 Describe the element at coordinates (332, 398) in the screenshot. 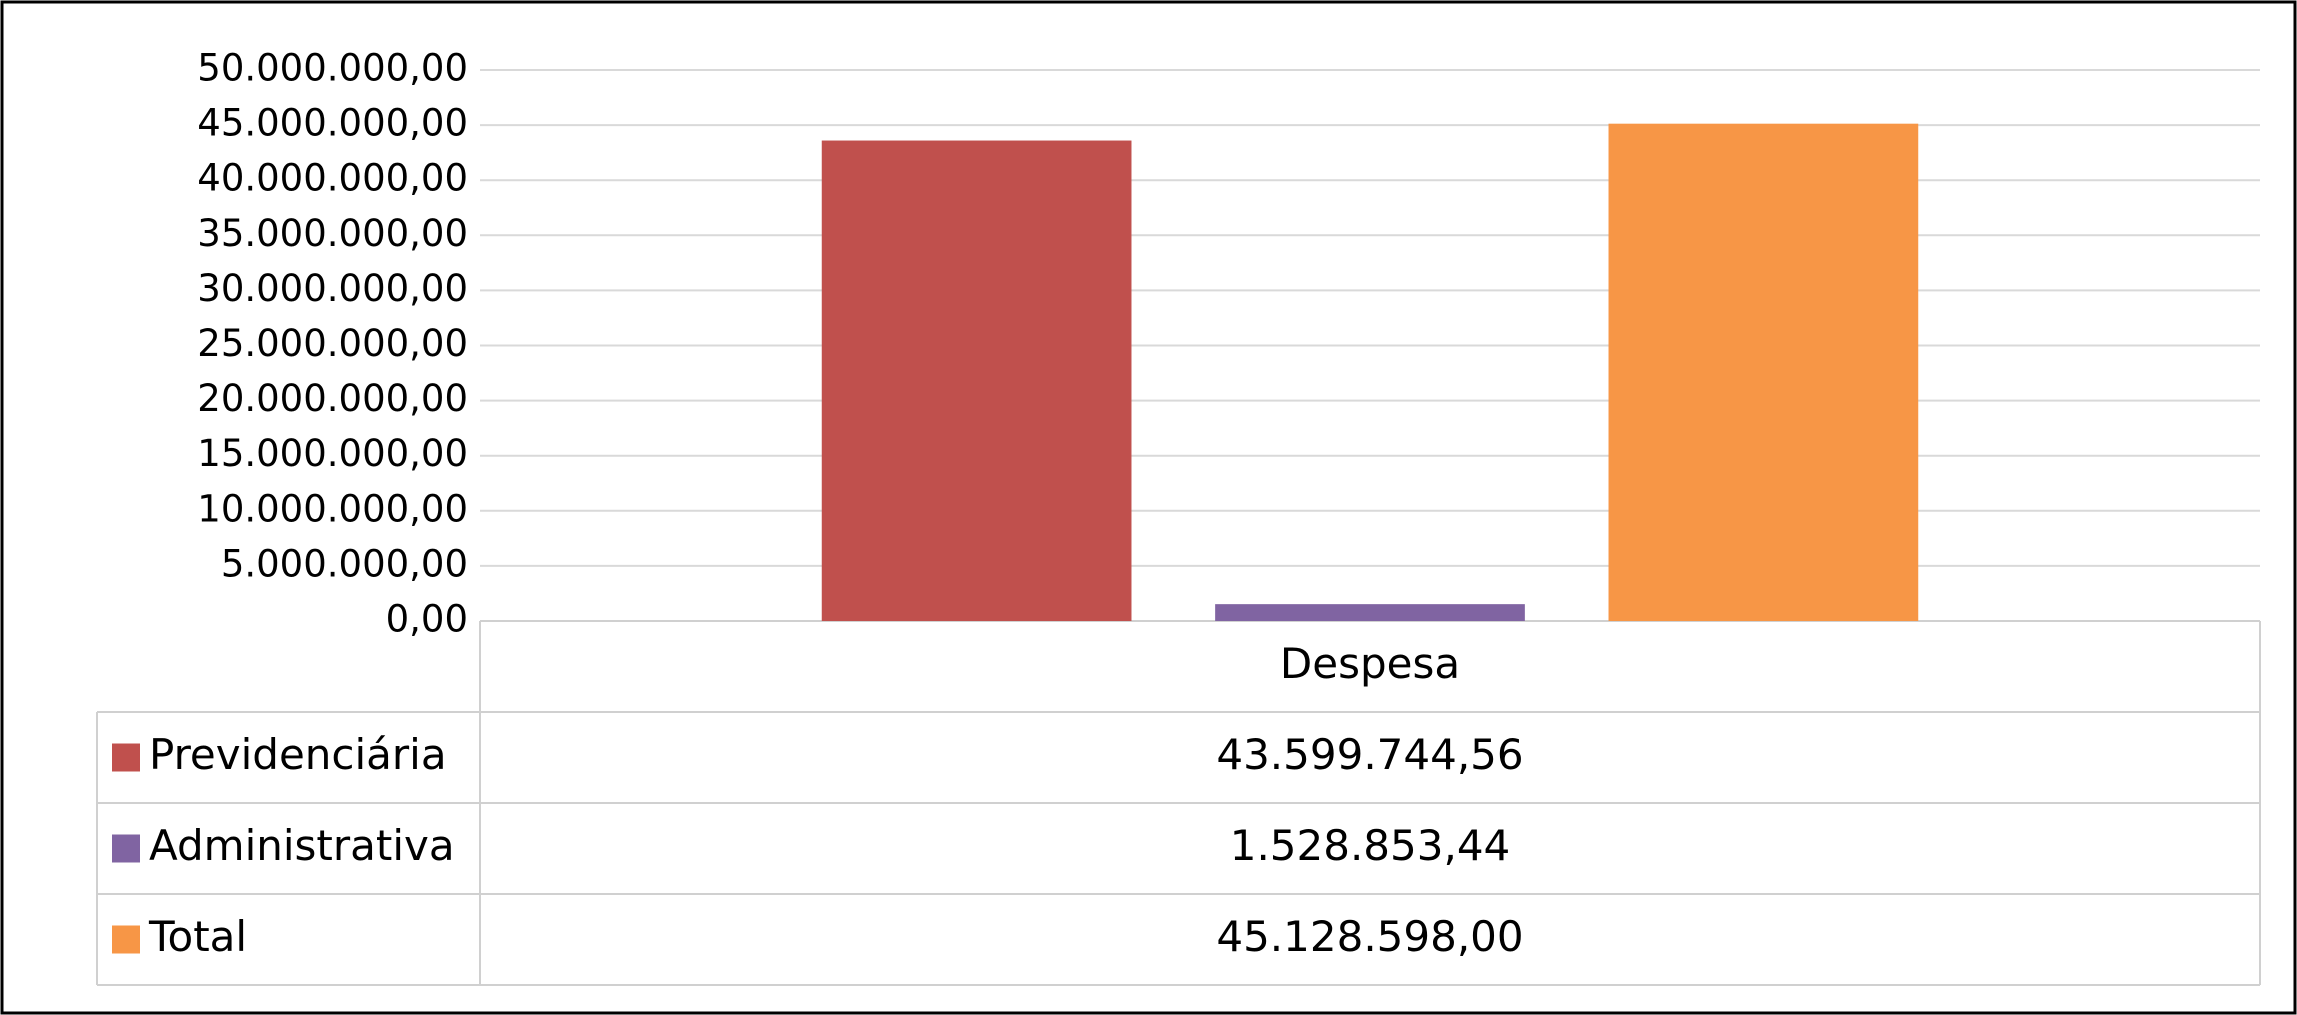

I see `y-tick-label: 20.000.000,00` at that location.